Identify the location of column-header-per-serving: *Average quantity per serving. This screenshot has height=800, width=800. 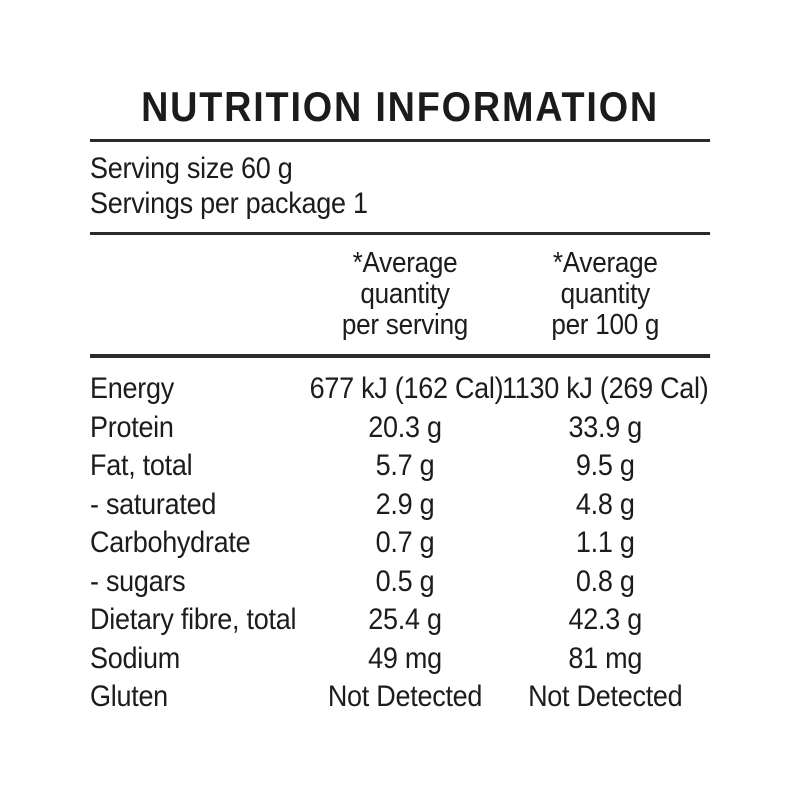
(405, 294).